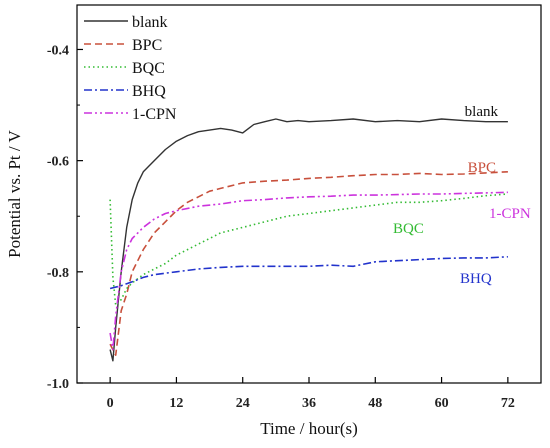  I want to click on series-line-bhq, so click(308, 273).